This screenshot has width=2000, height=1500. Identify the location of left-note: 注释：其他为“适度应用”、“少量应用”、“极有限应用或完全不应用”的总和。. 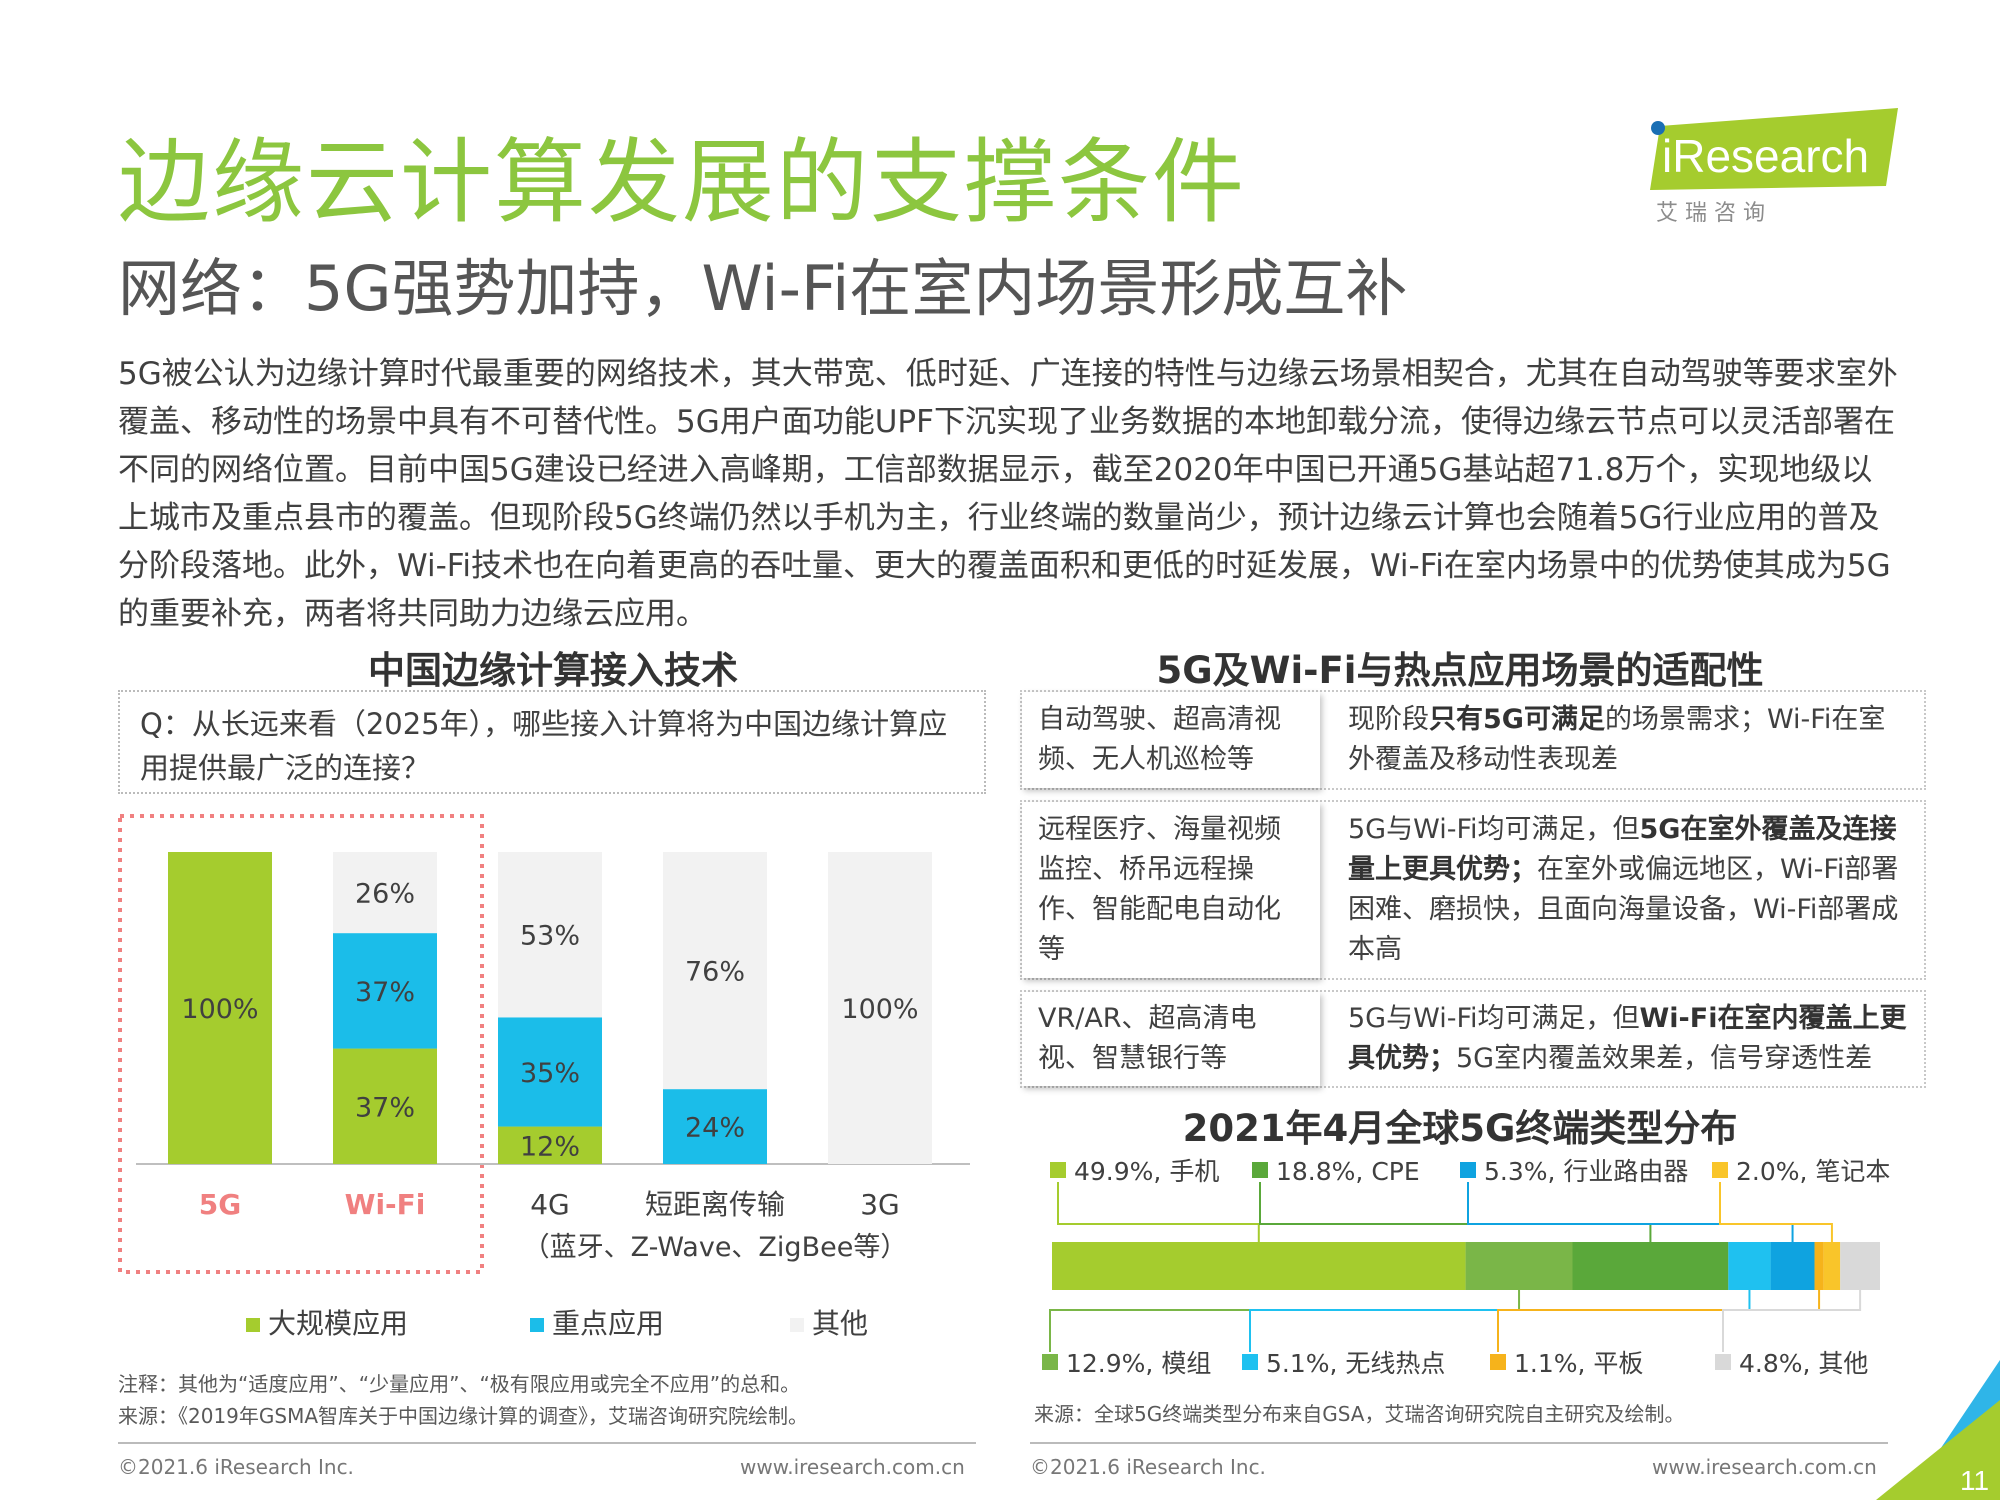
(459, 1384).